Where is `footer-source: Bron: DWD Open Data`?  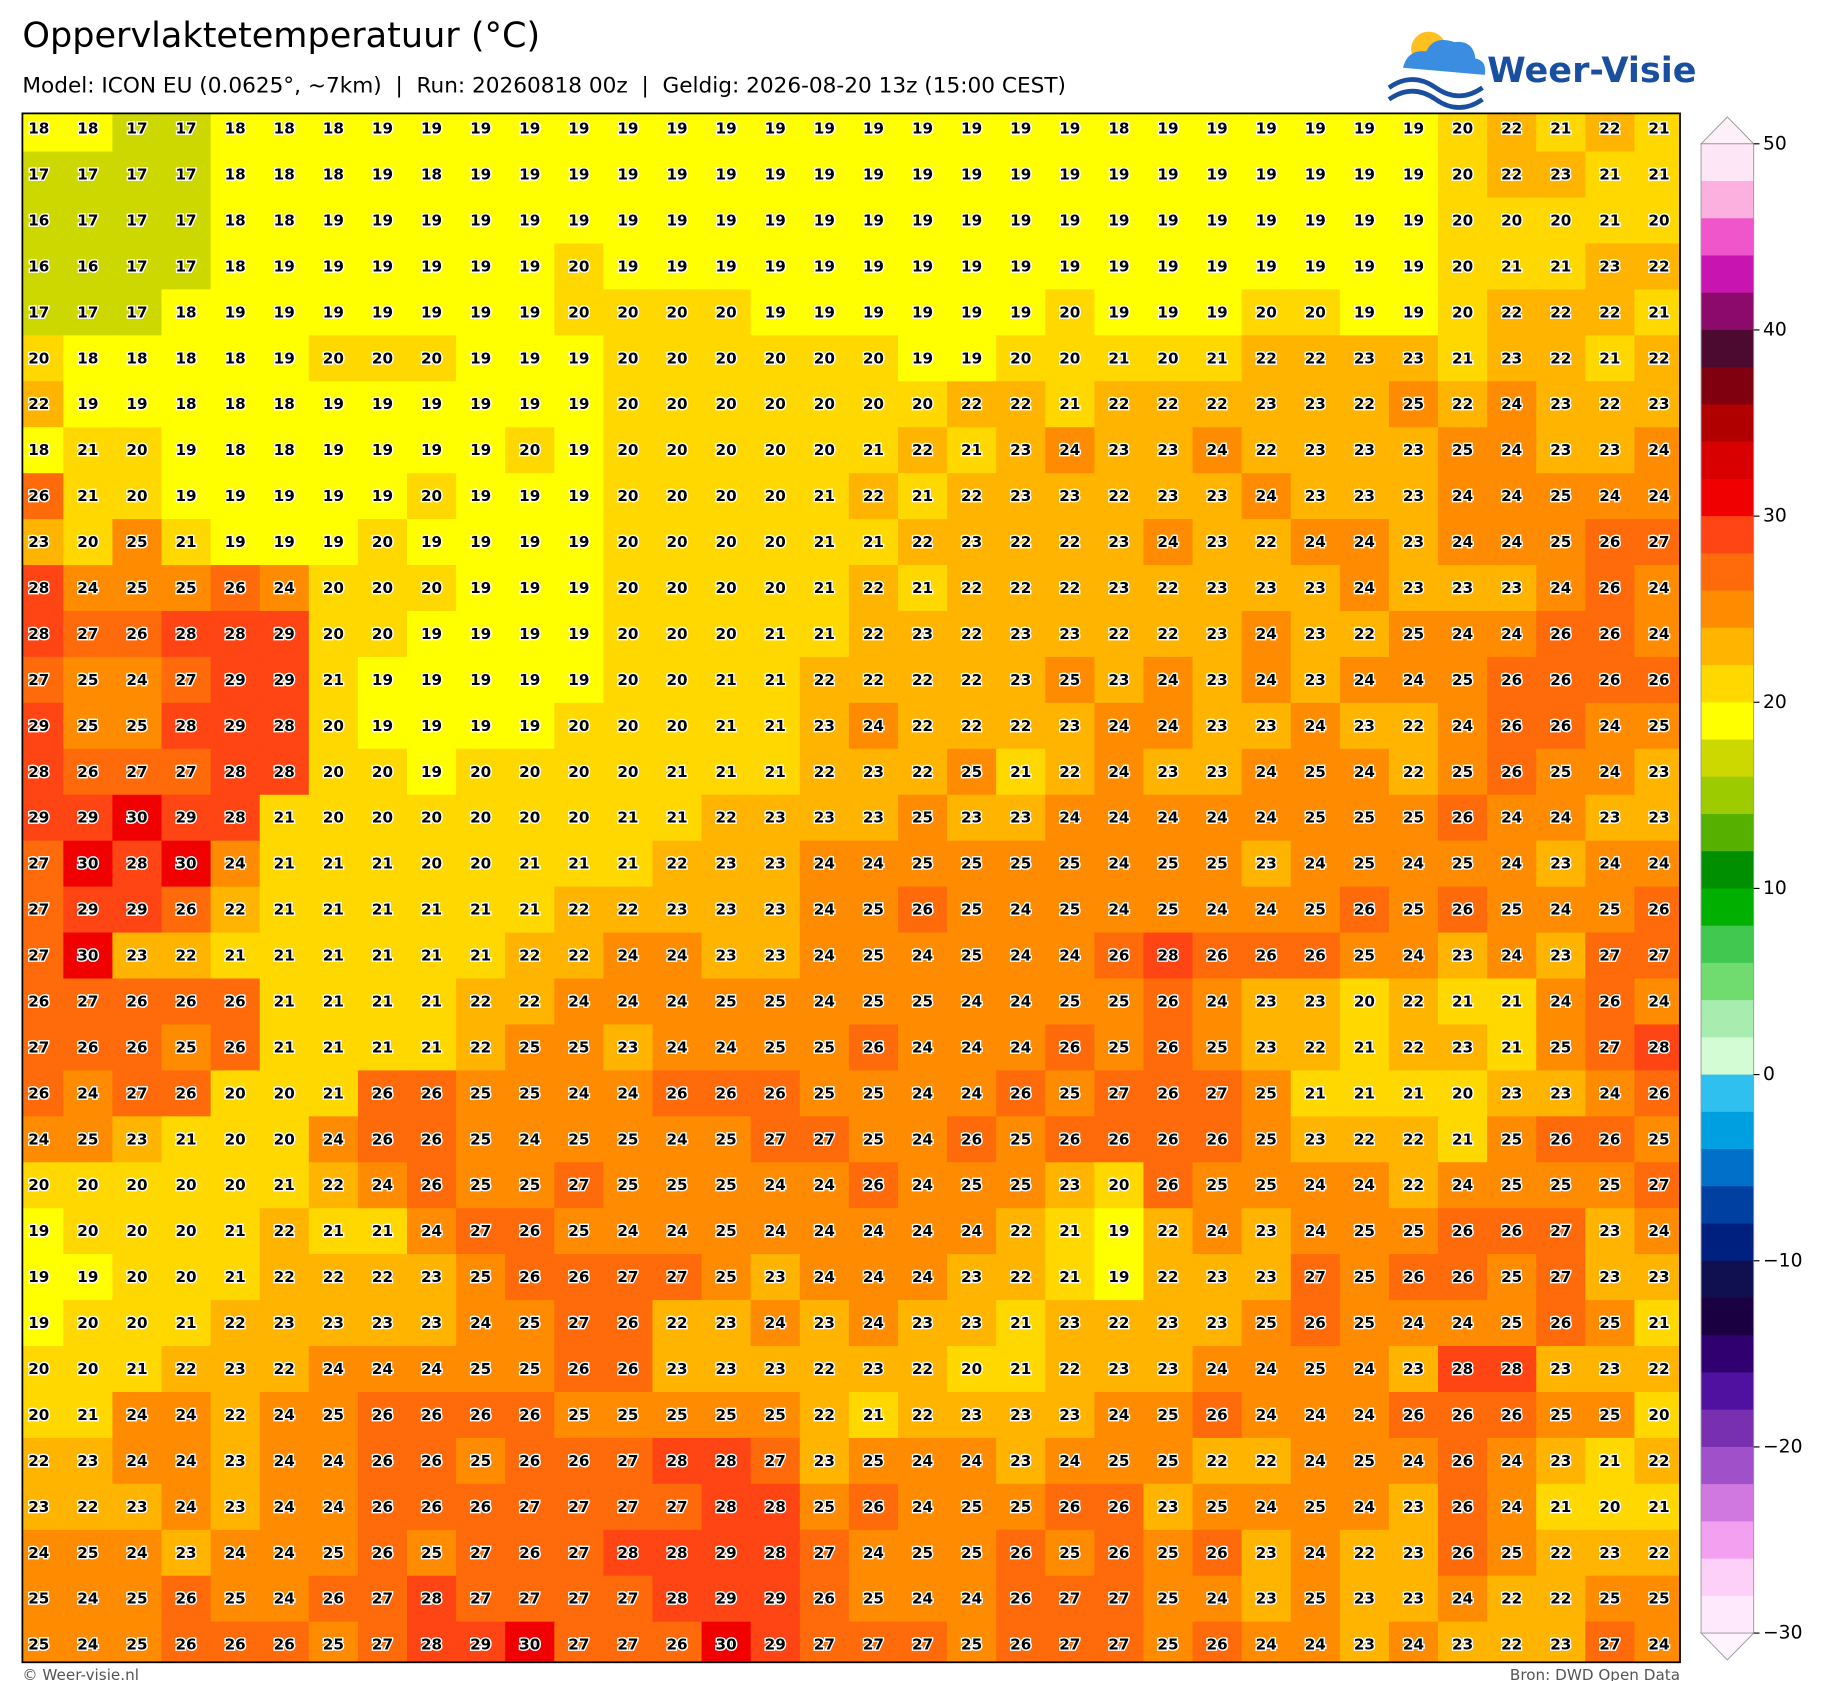
footer-source: Bron: DWD Open Data is located at coordinates (1595, 1673).